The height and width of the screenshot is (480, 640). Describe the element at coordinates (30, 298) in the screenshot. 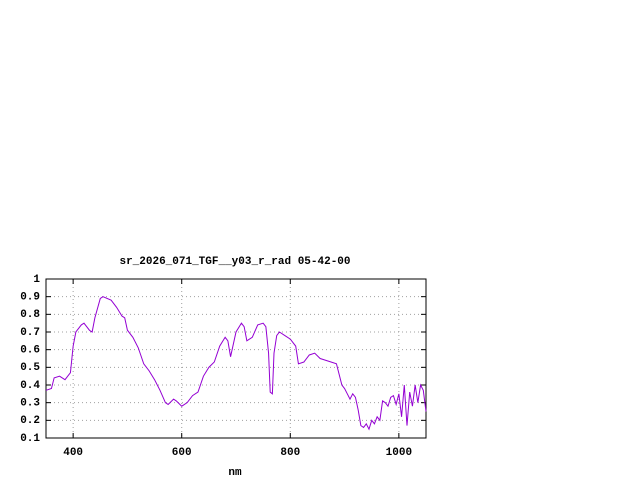

I see `y-tick-label: 0.9` at that location.